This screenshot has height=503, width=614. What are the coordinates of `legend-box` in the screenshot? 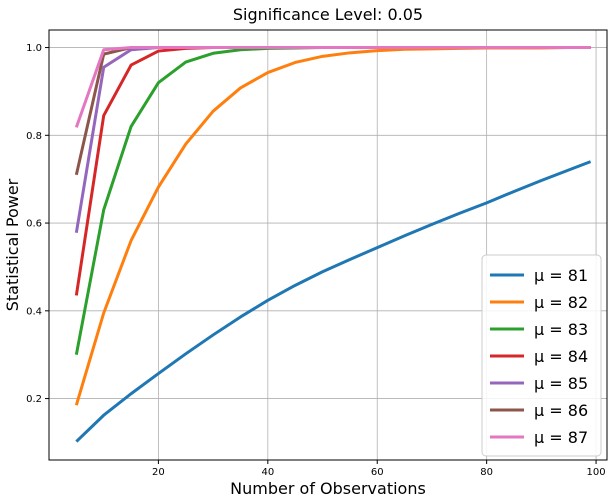 It's located at (541, 355).